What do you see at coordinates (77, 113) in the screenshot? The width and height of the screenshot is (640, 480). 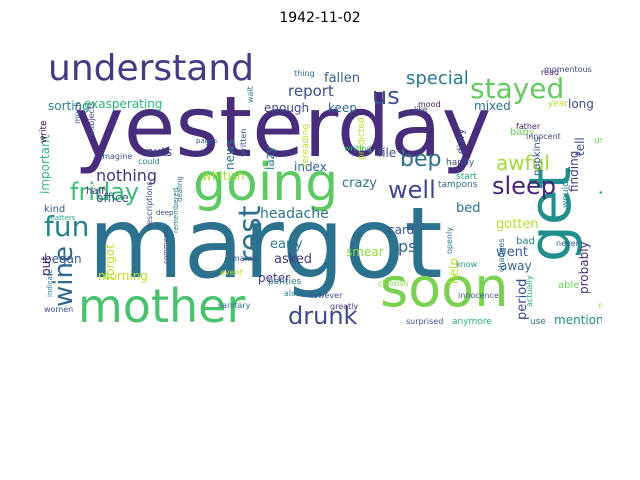 I see `word-much: much` at bounding box center [77, 113].